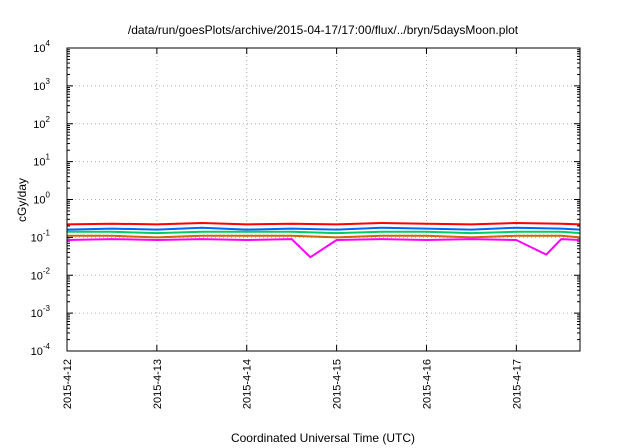 The image size is (640, 448). What do you see at coordinates (323, 438) in the screenshot?
I see `x-axis-label: Coordinated Universal Time (UTC)` at bounding box center [323, 438].